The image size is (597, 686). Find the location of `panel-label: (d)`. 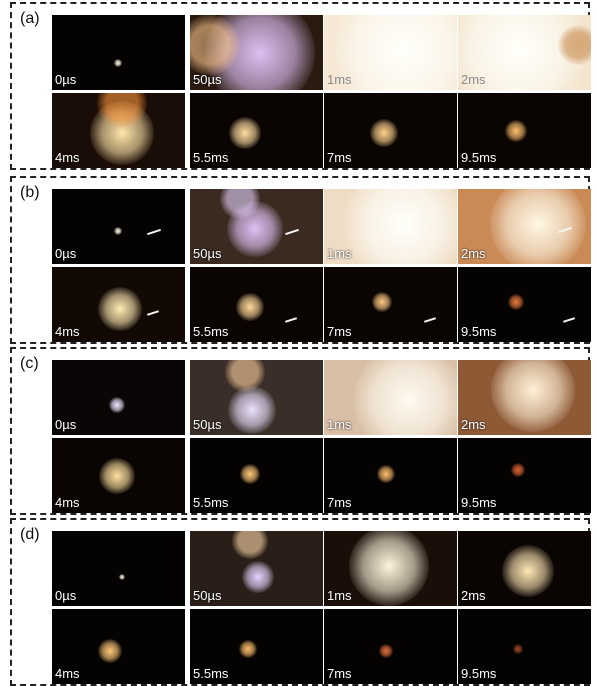

panel-label: (d) is located at coordinates (30, 534).